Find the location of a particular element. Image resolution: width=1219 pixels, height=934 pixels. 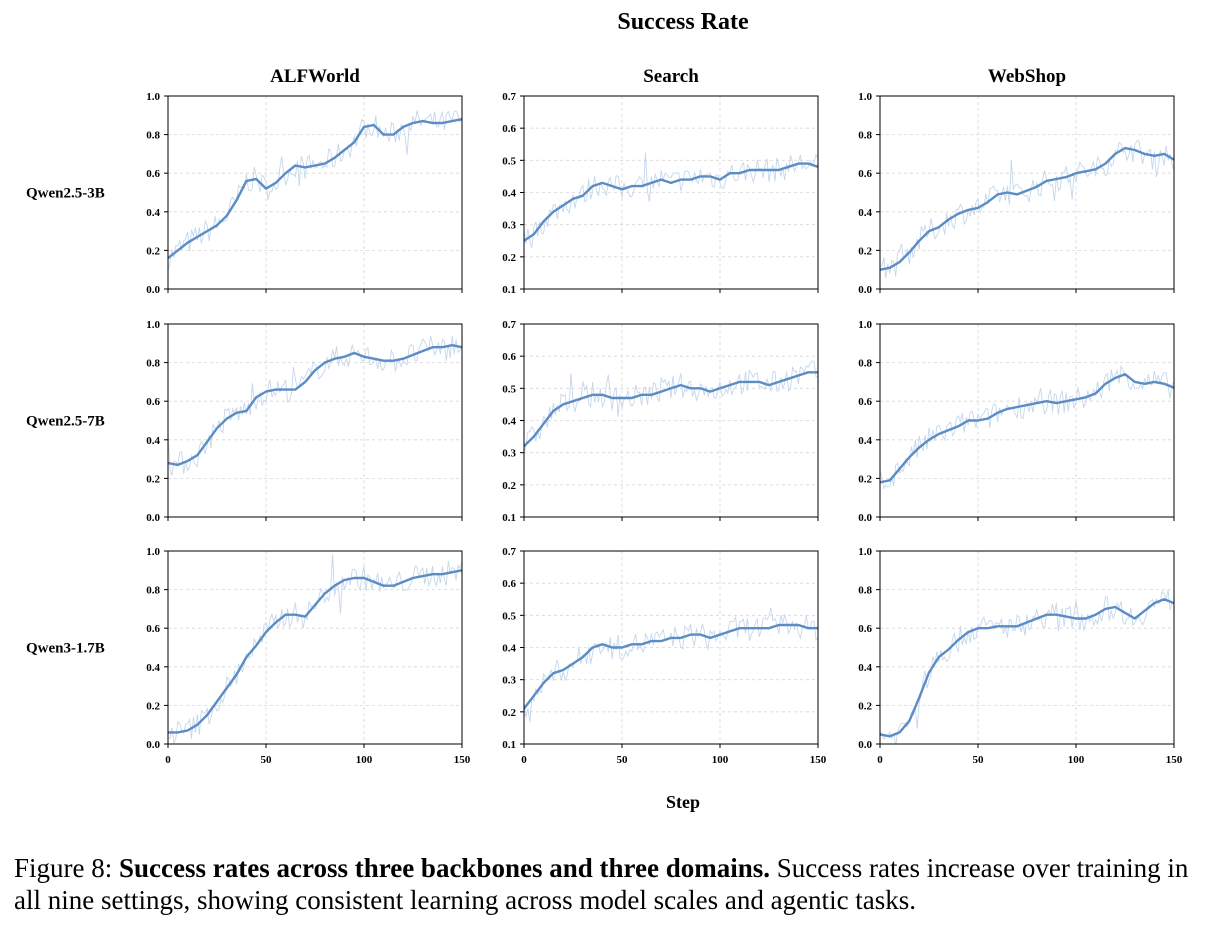

row-label-qwen2-5-7b: Qwen2.5-7B is located at coordinates (65, 422).